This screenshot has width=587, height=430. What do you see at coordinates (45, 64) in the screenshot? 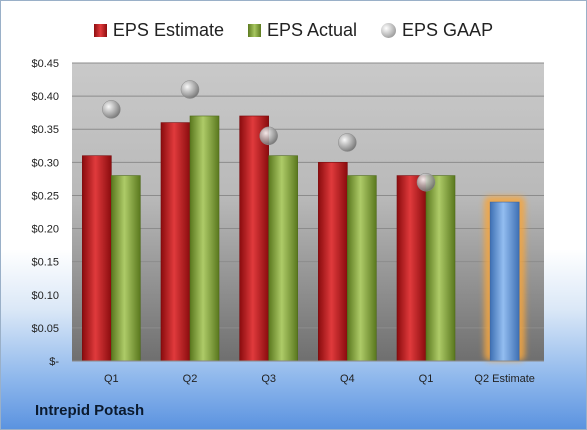
I see `y-tick-label: $0.45` at bounding box center [45, 64].